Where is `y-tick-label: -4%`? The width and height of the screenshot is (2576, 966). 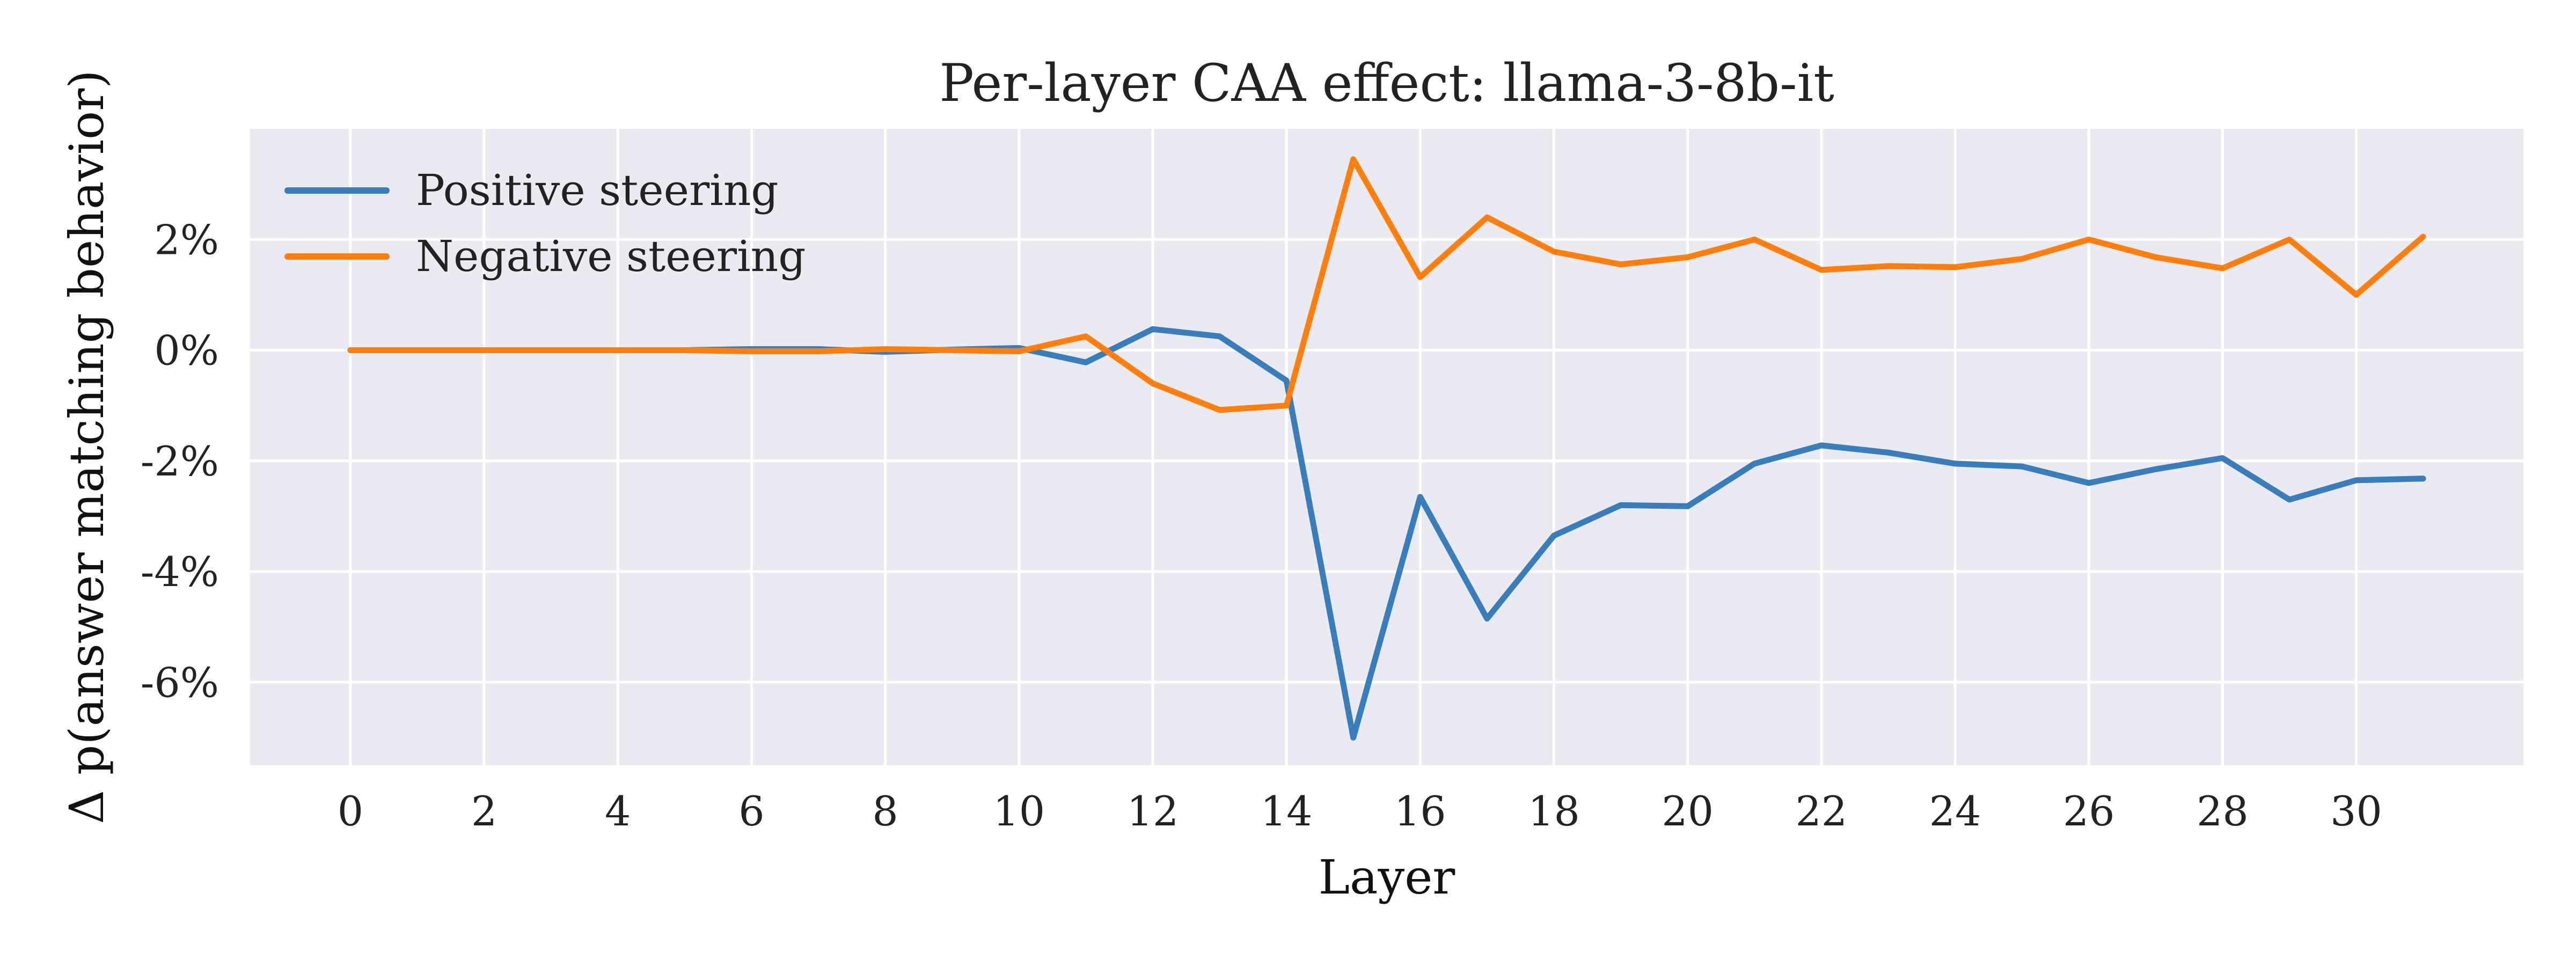
y-tick-label: -4% is located at coordinates (180, 572).